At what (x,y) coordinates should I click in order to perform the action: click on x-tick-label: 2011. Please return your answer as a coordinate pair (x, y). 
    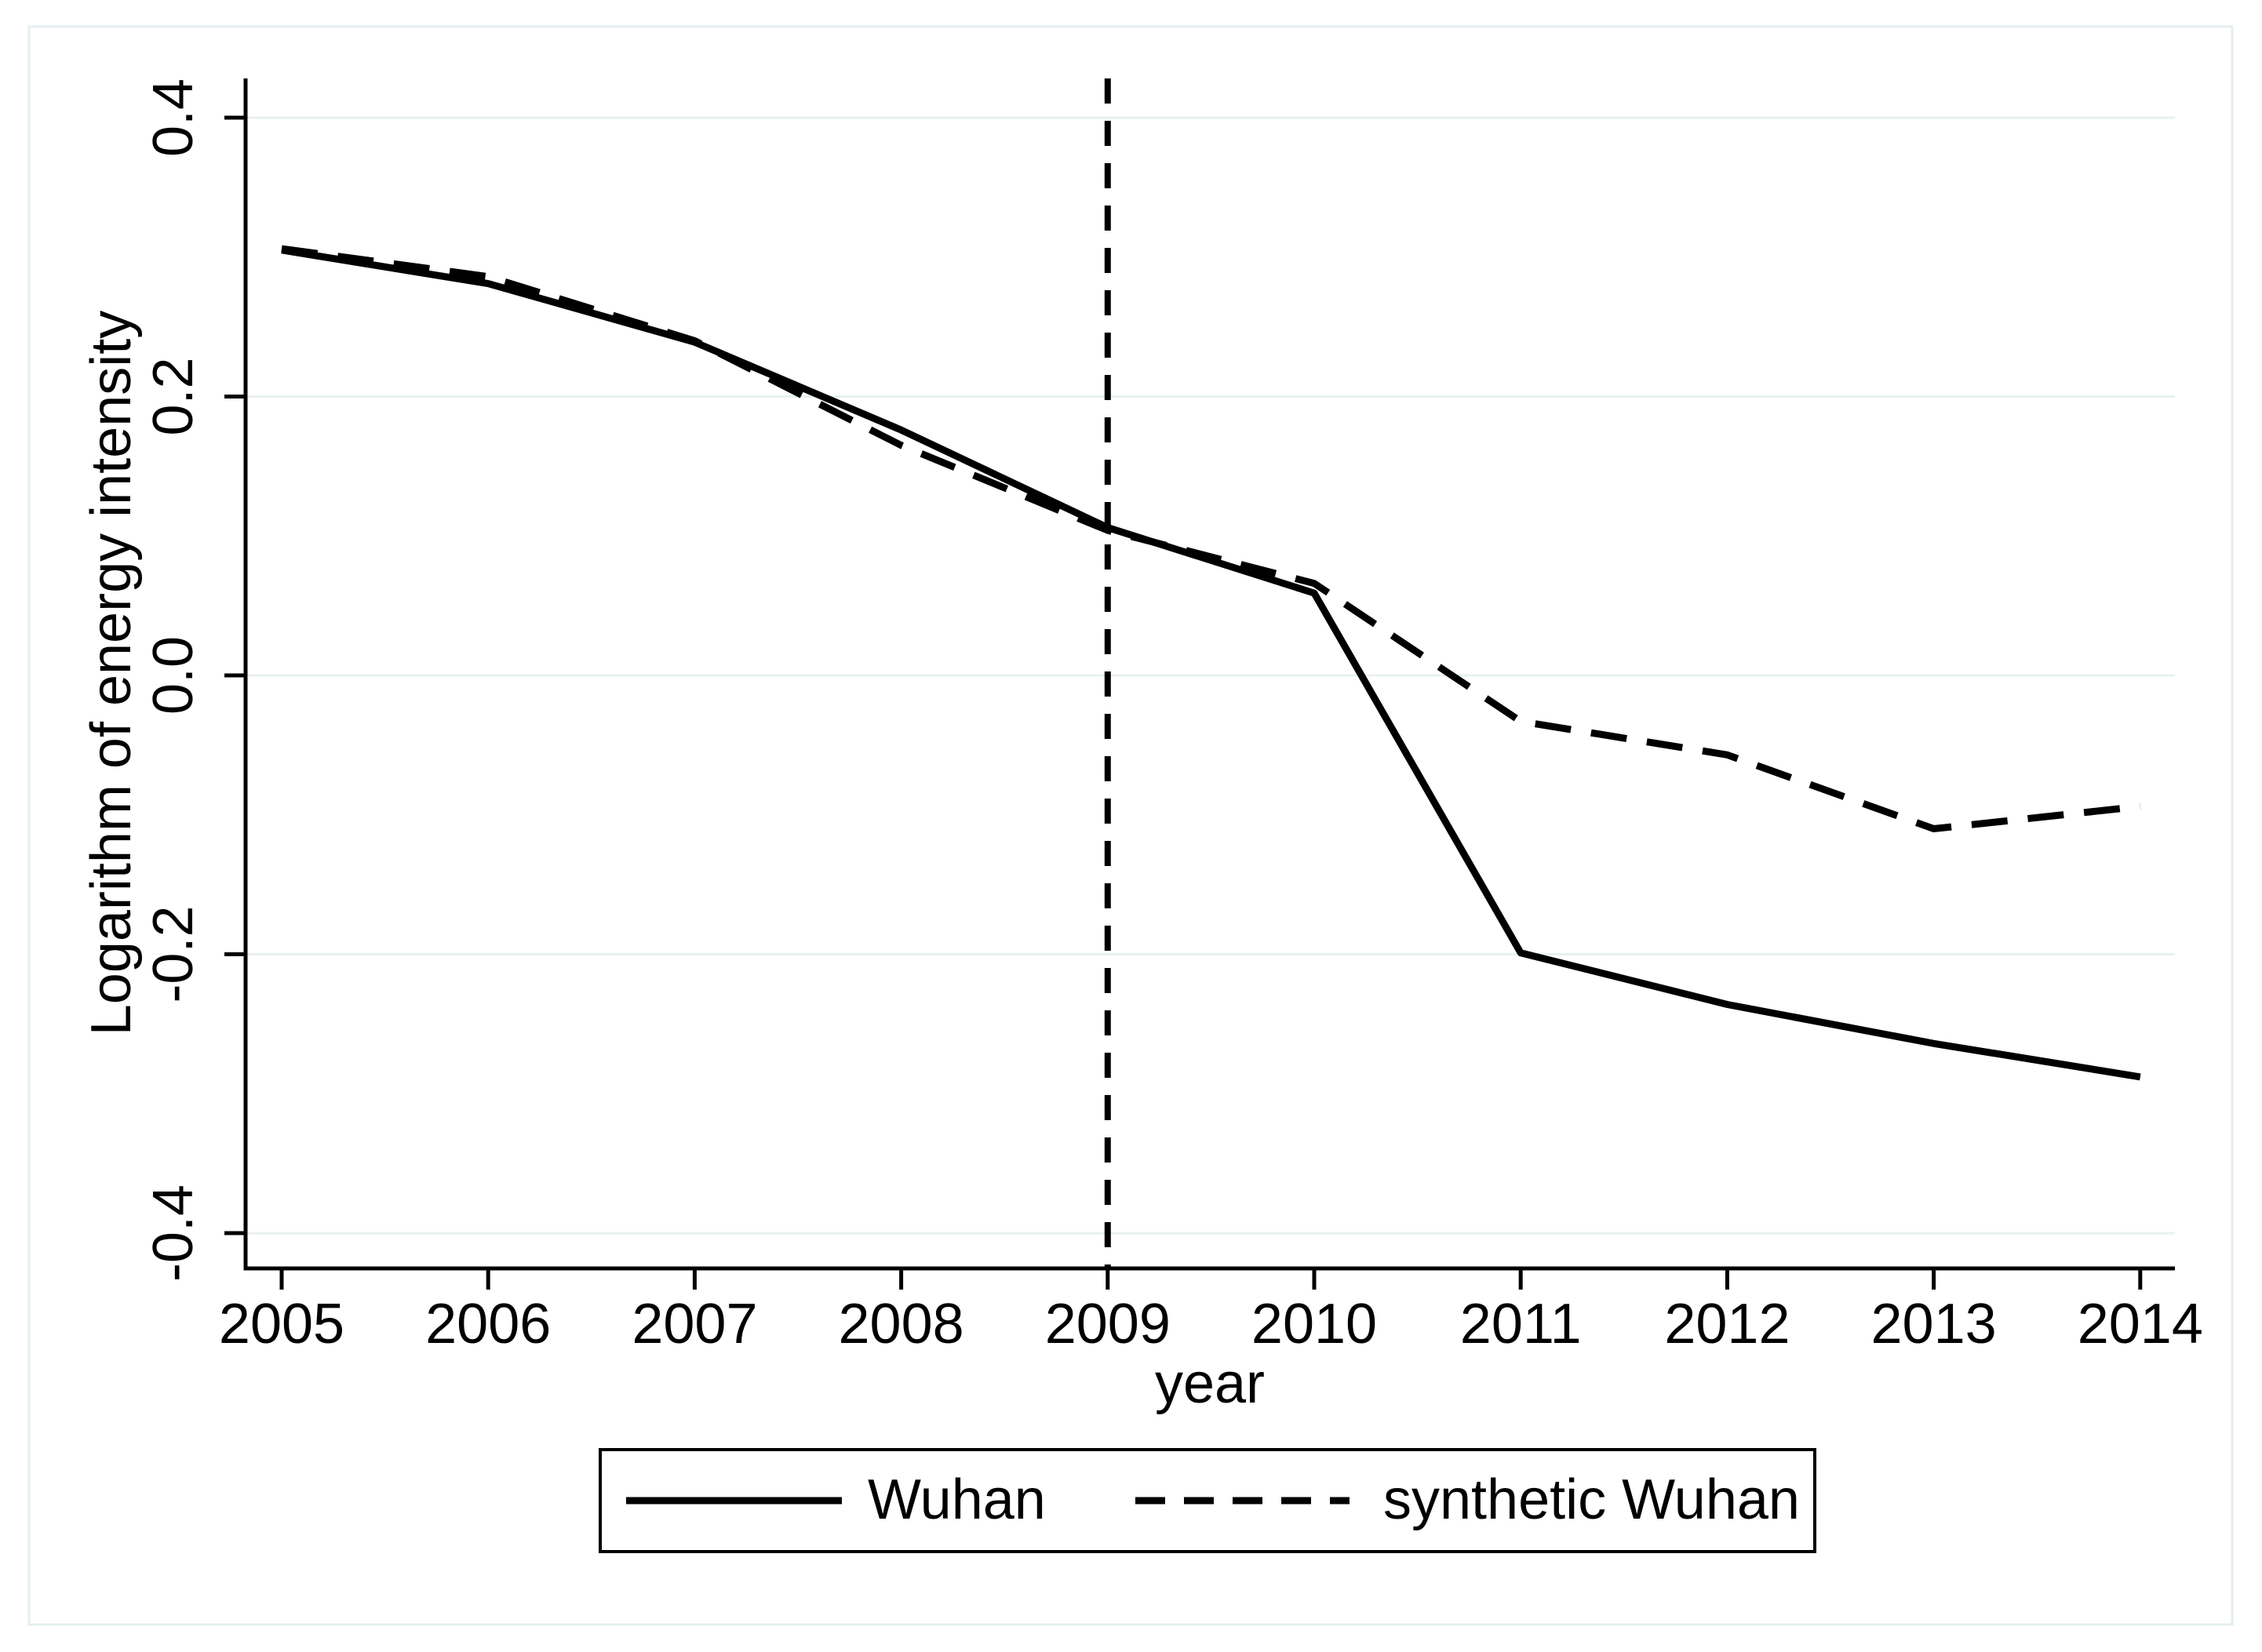
    Looking at the image, I should click on (1521, 1324).